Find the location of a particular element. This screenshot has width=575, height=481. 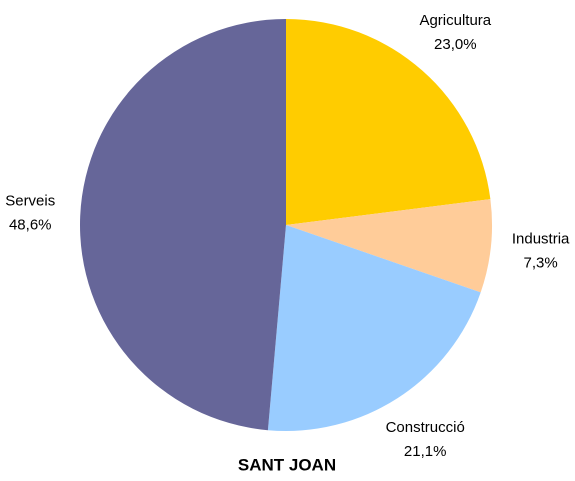

slice-value-label: 21,1% is located at coordinates (425, 451).